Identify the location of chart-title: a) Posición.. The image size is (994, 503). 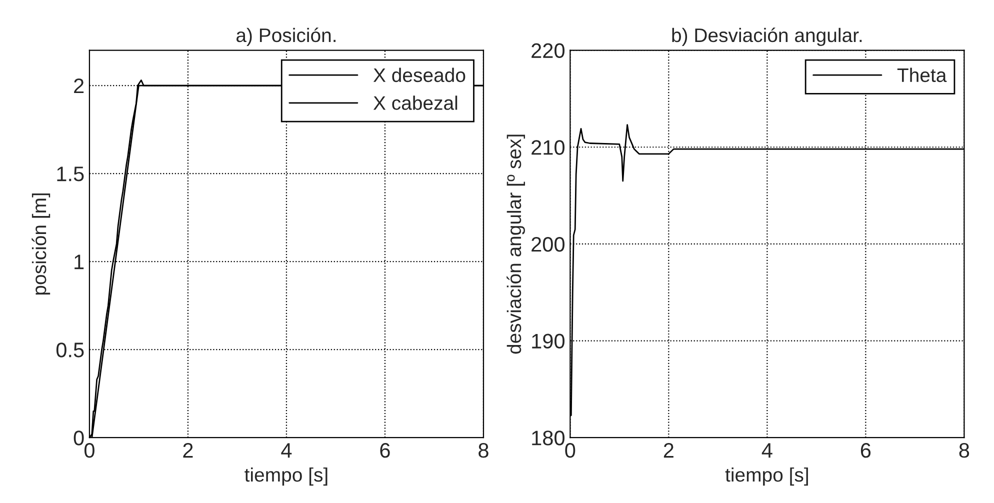
(286, 37).